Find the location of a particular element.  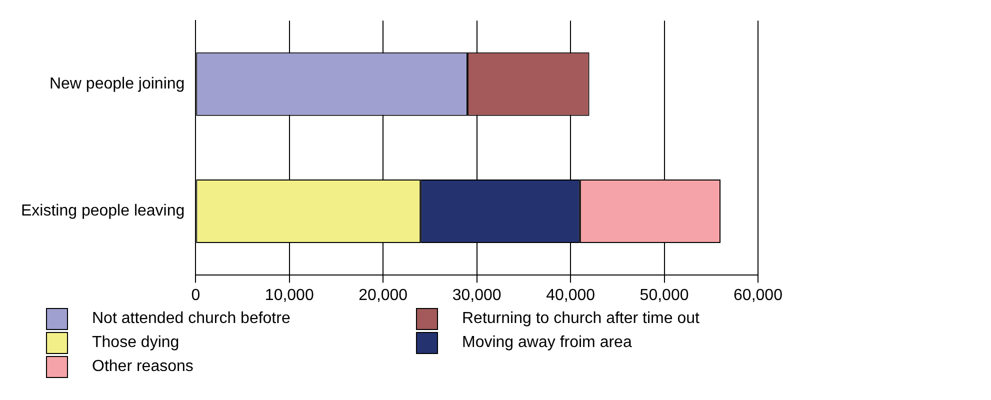

x-tick-label: 0 is located at coordinates (195, 295).